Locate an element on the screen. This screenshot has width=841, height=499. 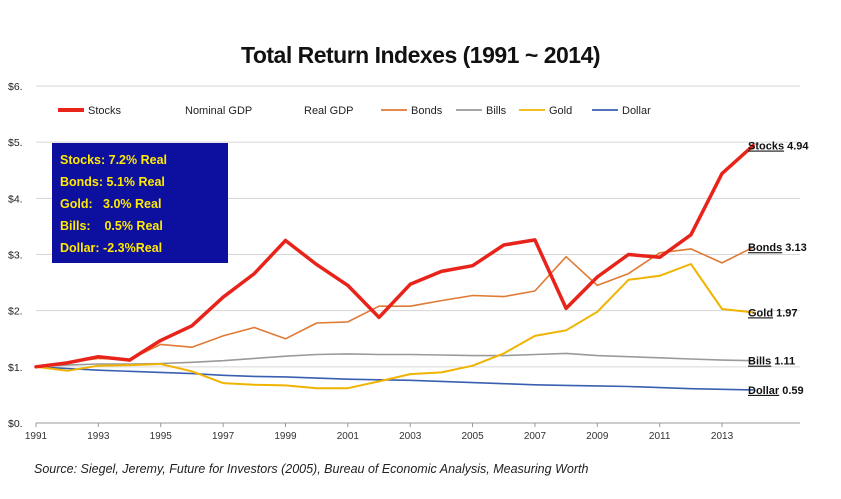
legend-label: Stocks is located at coordinates (105, 111).